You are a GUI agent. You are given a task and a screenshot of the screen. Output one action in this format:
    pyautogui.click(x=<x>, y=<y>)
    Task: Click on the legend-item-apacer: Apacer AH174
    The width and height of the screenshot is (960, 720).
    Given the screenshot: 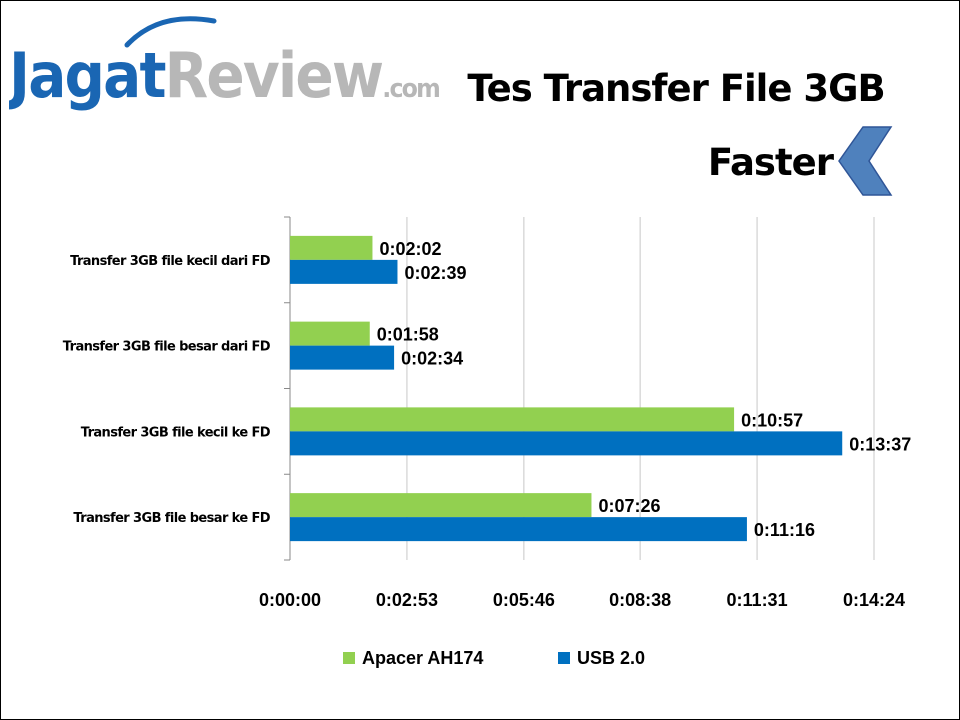 What is the action you would take?
    pyautogui.click(x=413, y=658)
    